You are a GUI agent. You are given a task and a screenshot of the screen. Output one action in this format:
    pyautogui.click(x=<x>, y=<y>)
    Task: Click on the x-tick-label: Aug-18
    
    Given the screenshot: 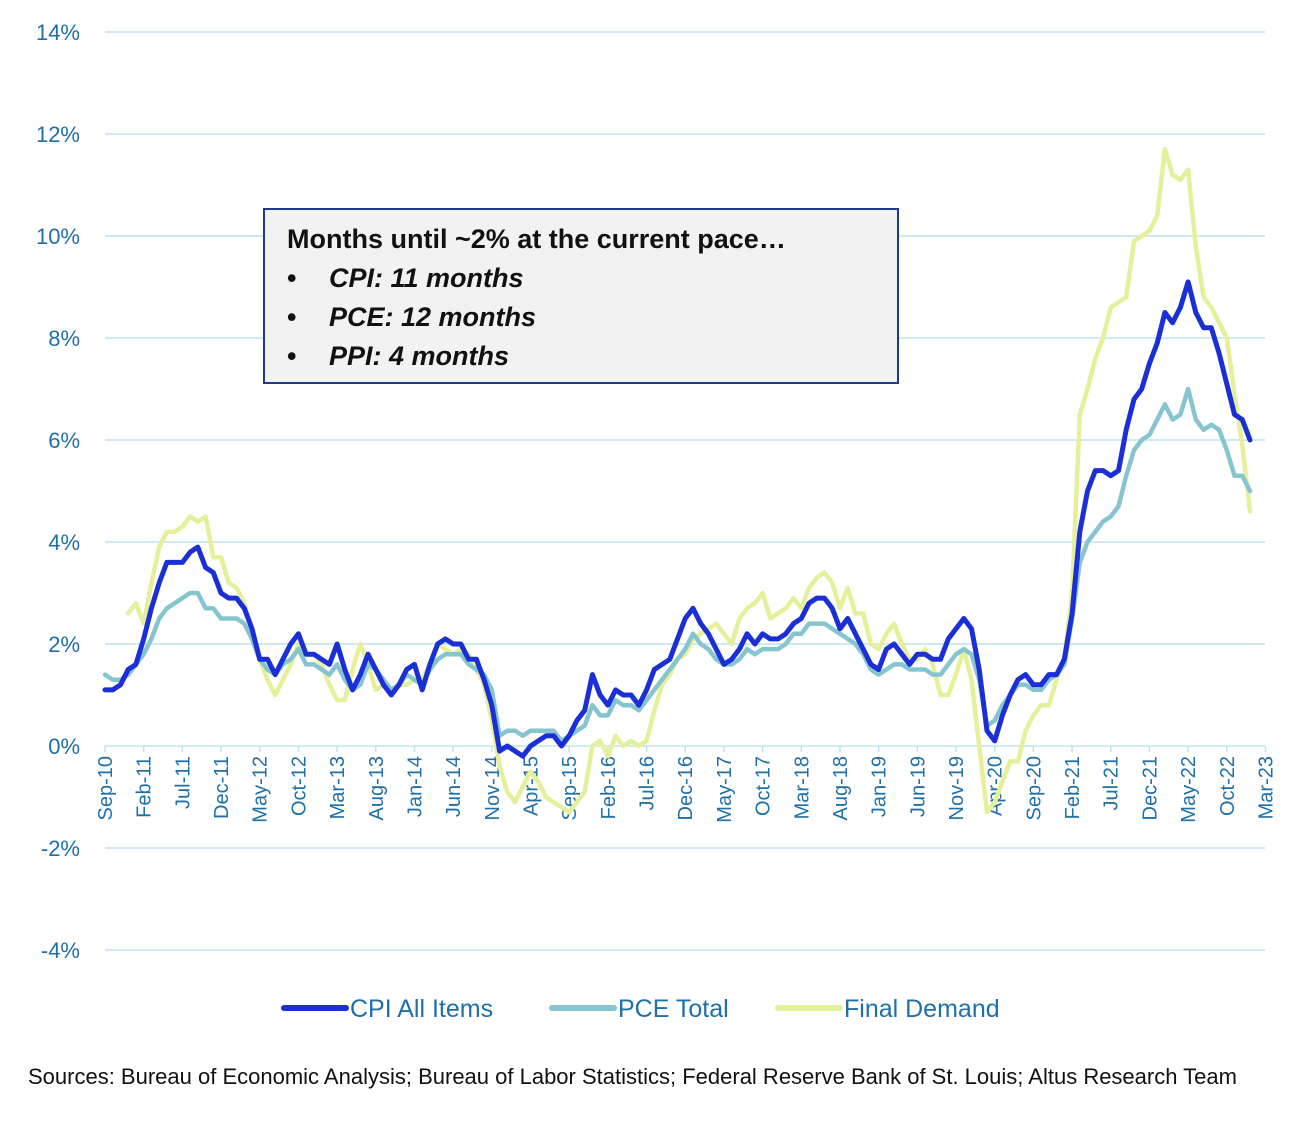 What is the action you would take?
    pyautogui.click(x=841, y=788)
    